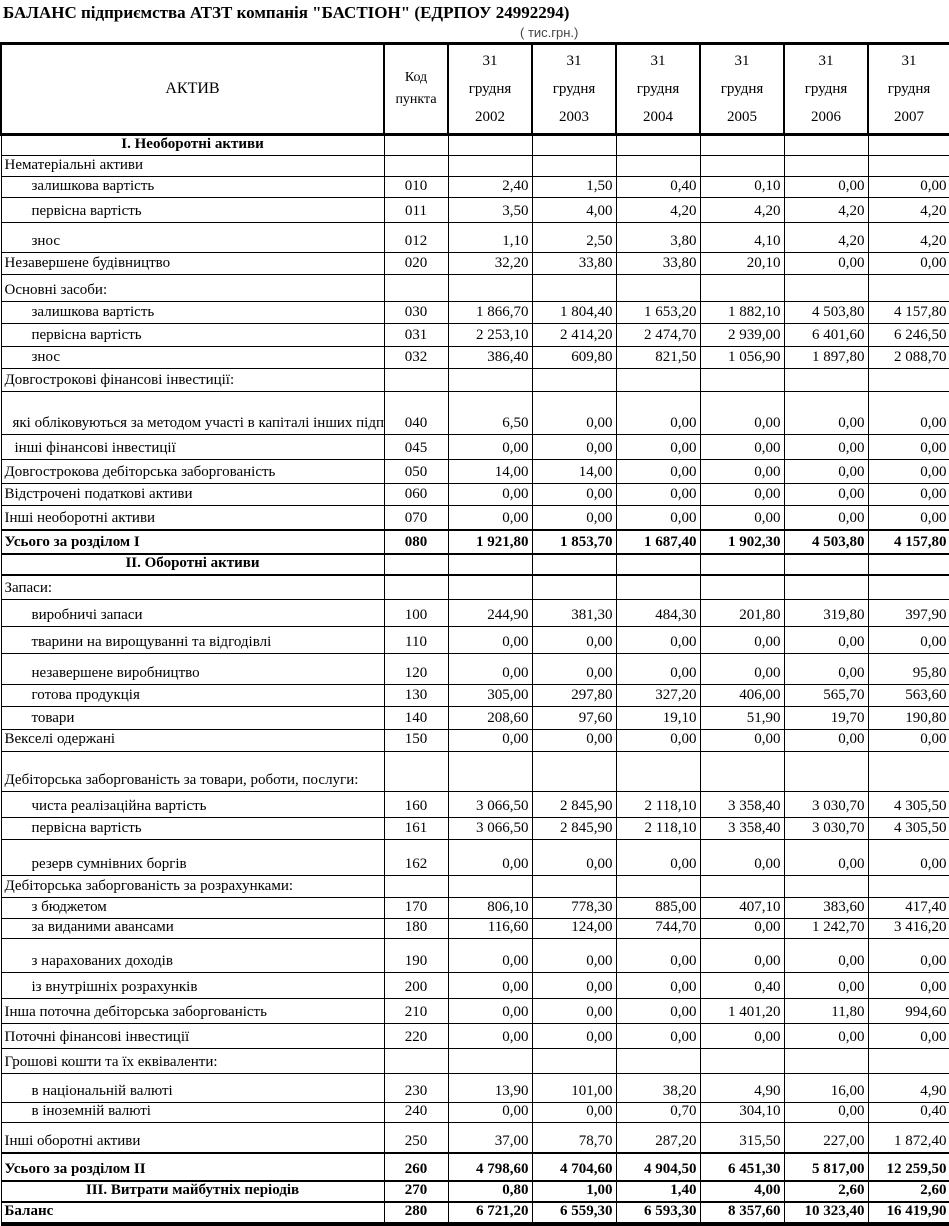 This screenshot has height=1226, width=949. What do you see at coordinates (574, 357) in the screenshot?
I see `value-cell: 609,80` at bounding box center [574, 357].